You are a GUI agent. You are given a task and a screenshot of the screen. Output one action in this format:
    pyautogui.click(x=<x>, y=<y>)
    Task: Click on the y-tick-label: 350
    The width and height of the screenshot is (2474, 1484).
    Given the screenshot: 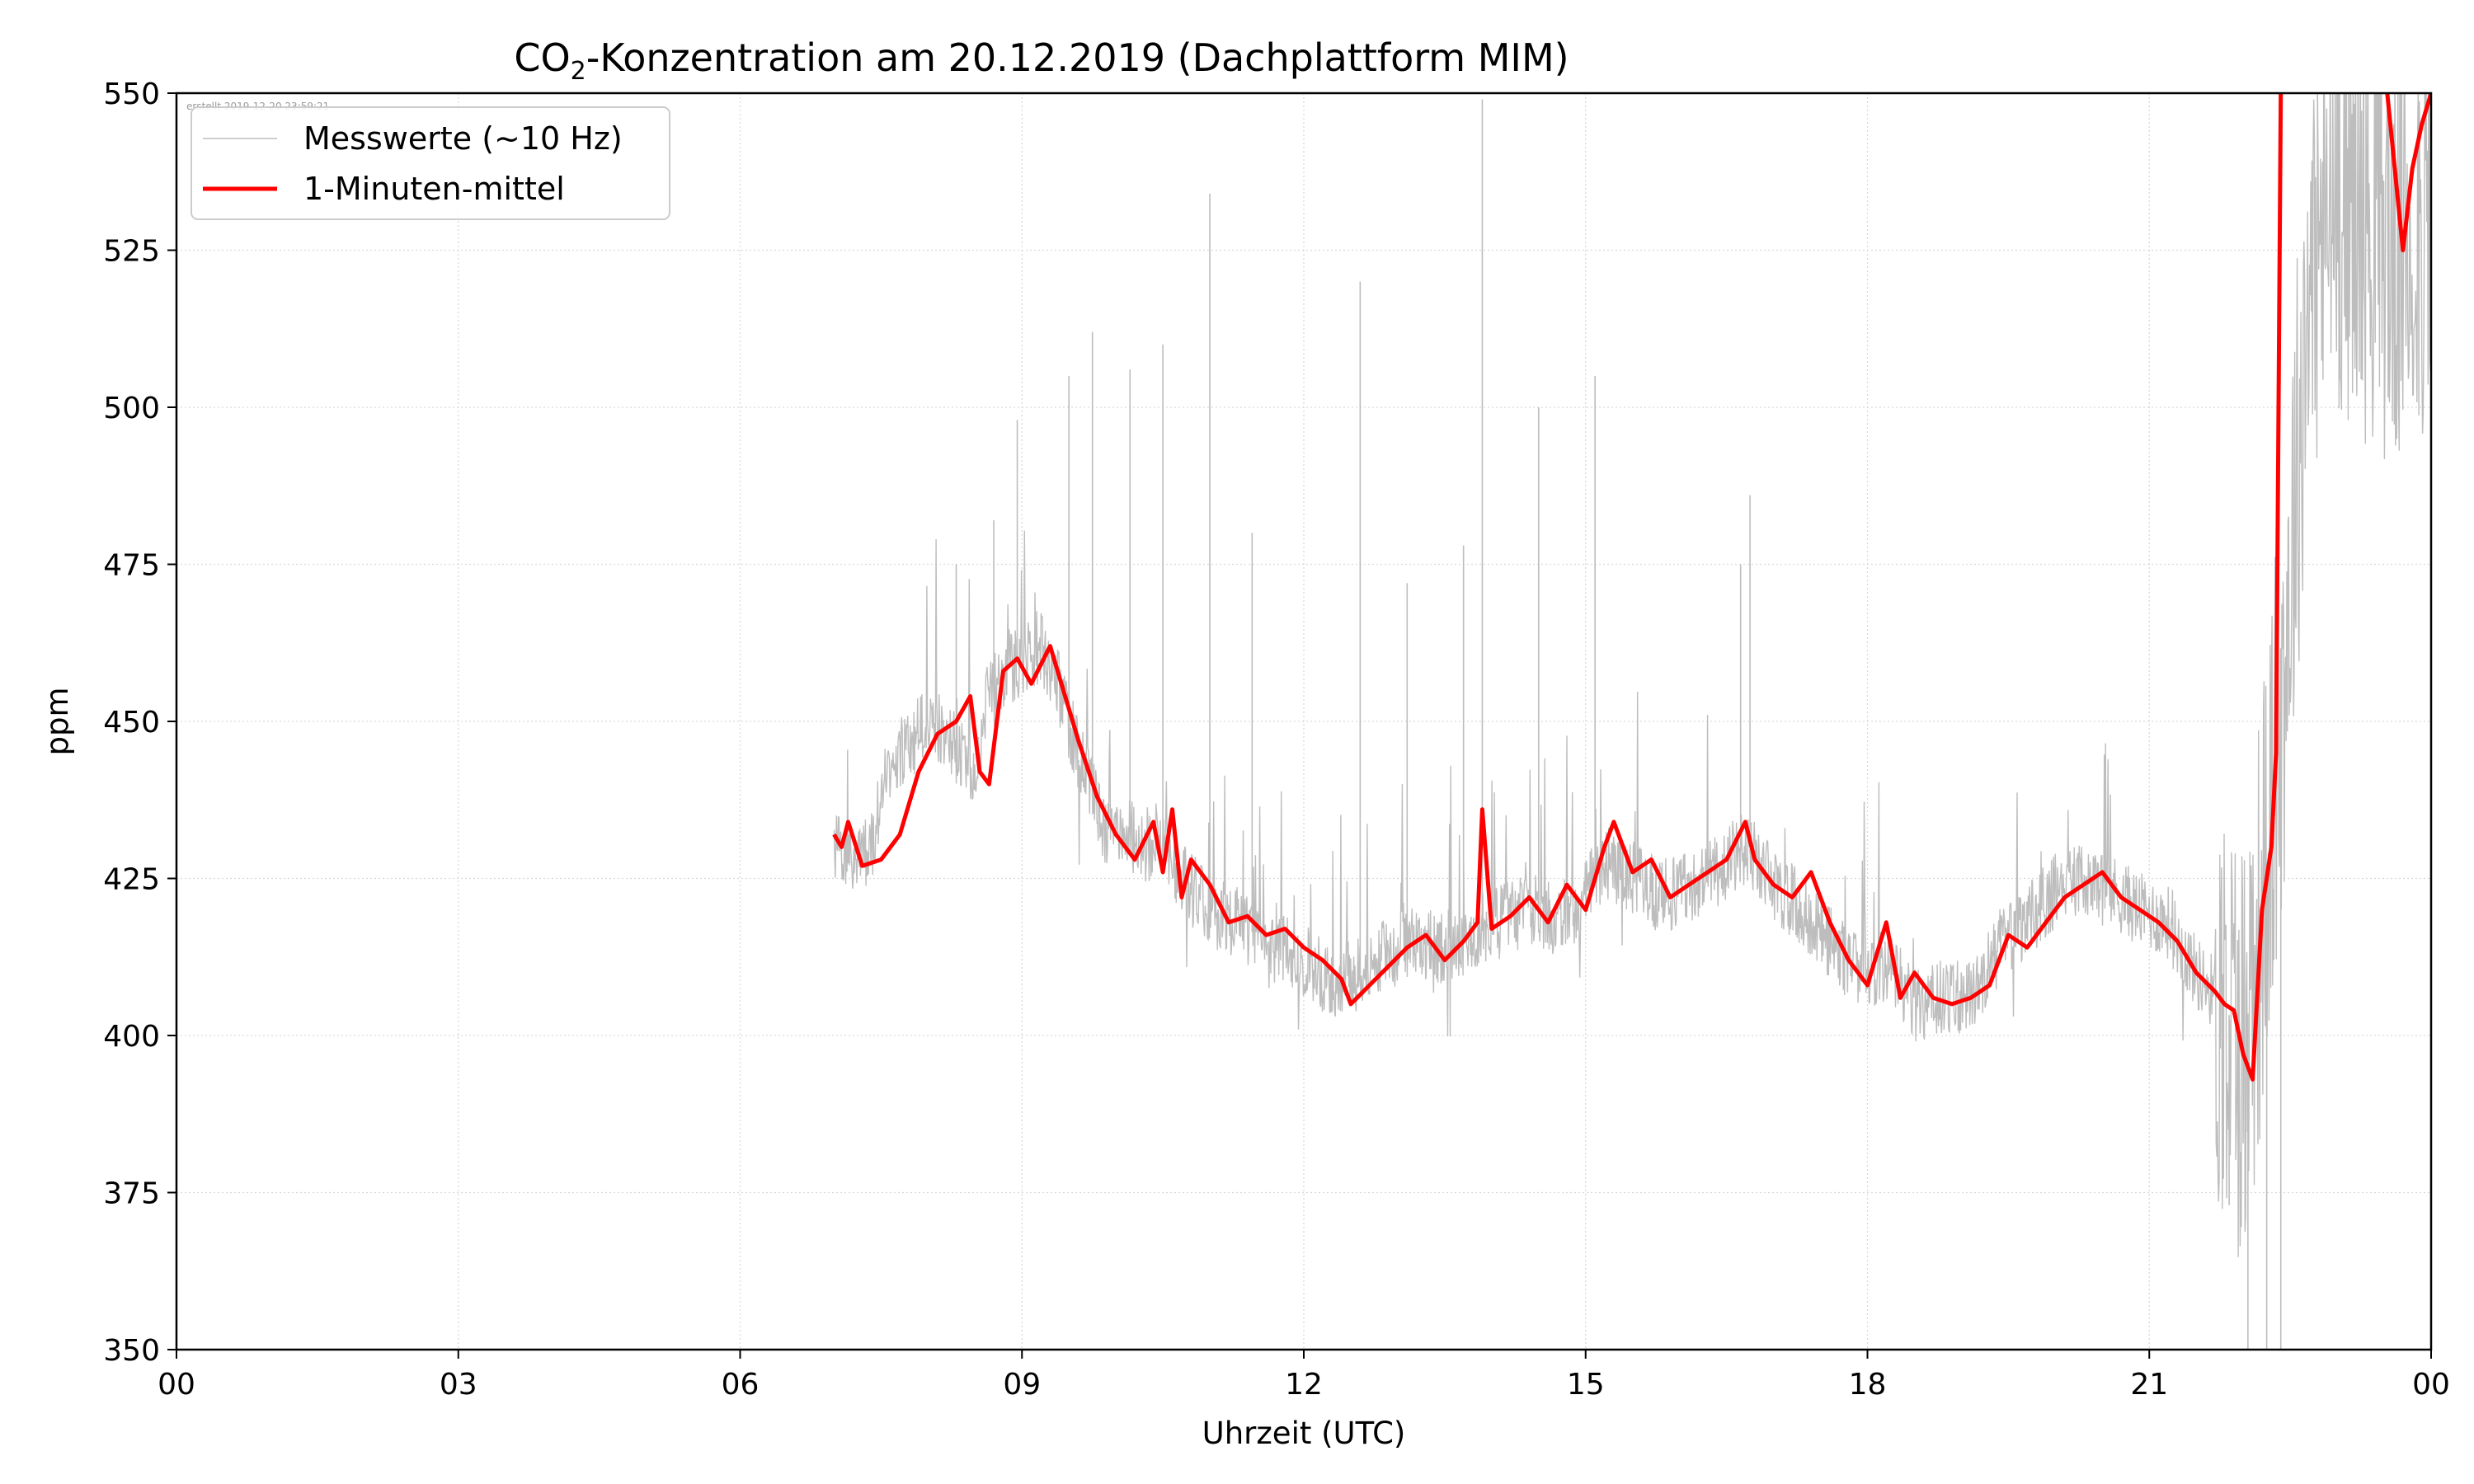 What is the action you would take?
    pyautogui.click(x=131, y=1351)
    